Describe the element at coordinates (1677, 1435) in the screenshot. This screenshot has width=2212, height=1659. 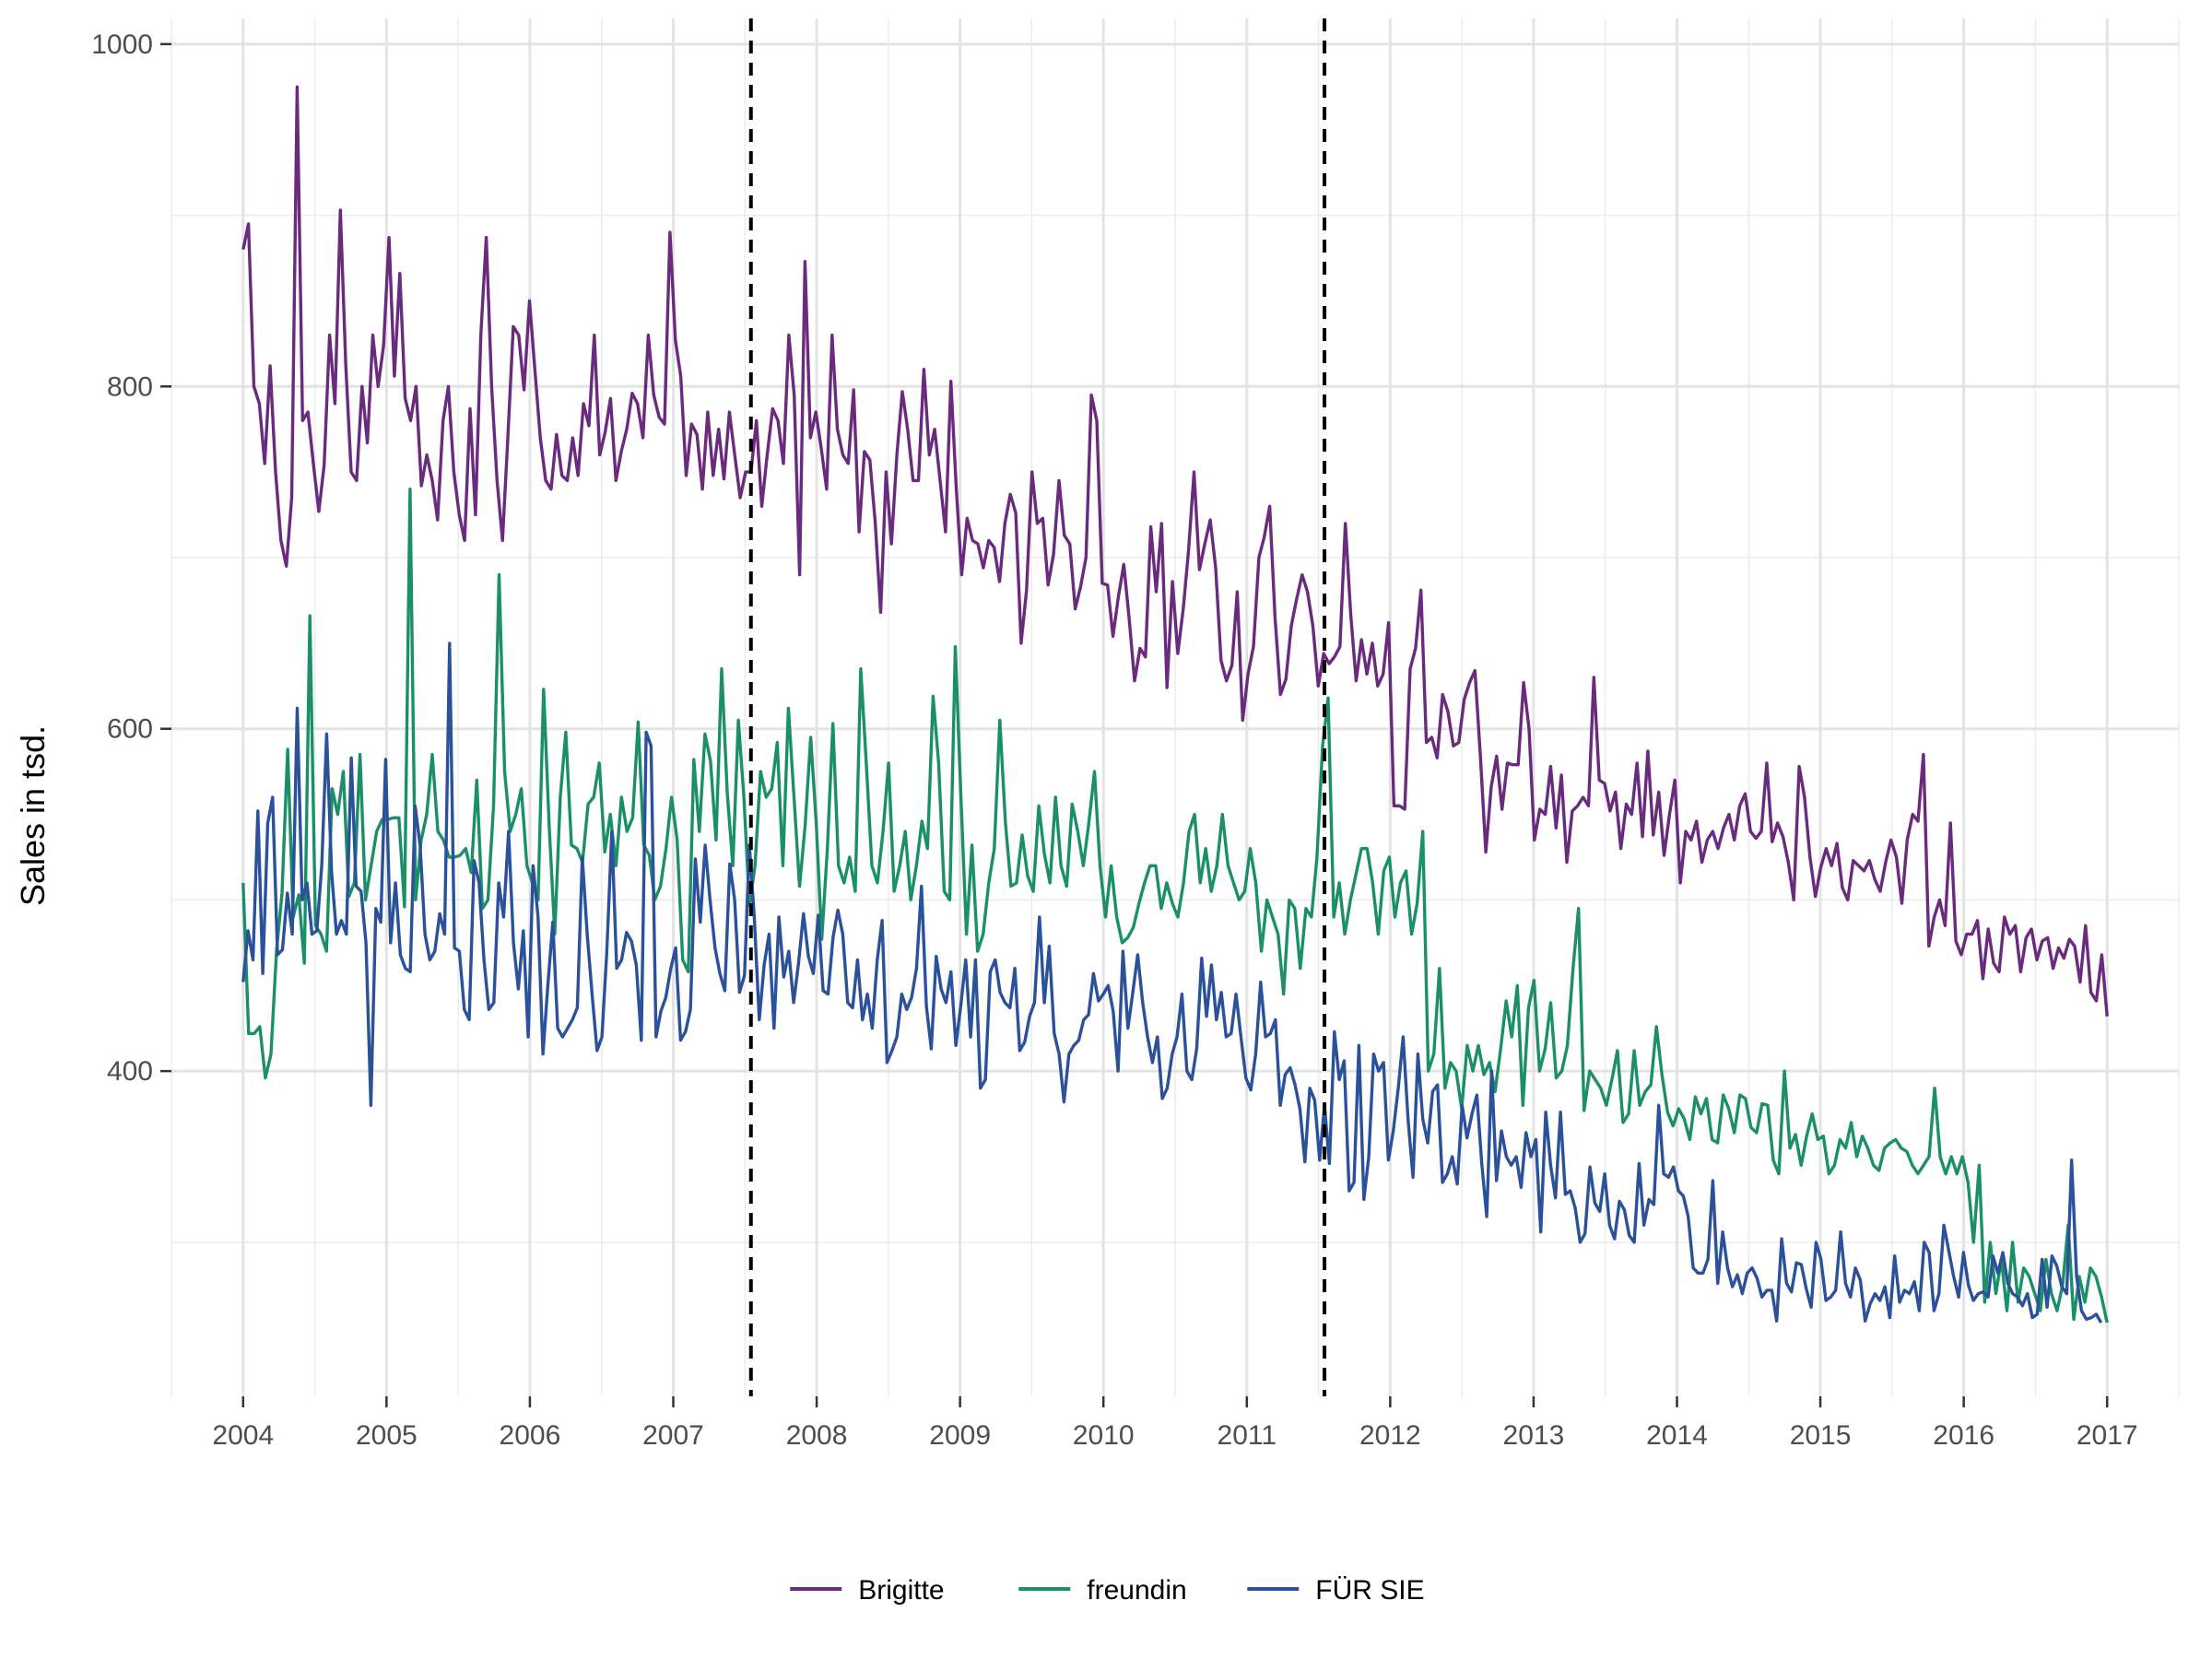
I see `x-tick-label: 2014` at that location.